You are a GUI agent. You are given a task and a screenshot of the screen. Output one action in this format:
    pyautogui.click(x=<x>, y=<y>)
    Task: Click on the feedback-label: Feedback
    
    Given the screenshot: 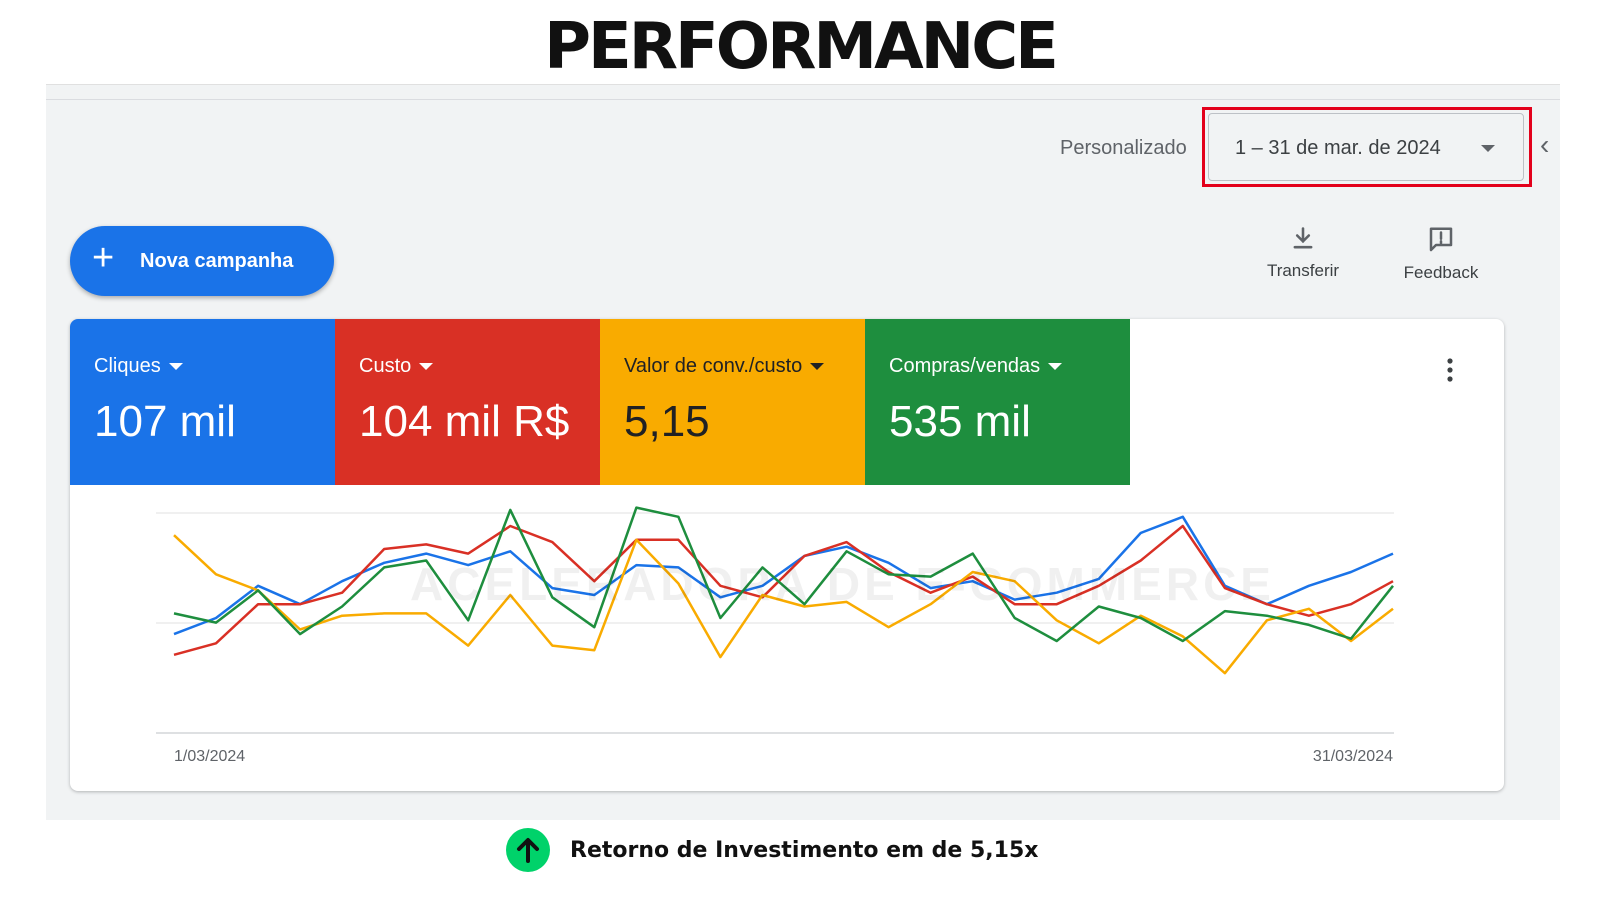 What is the action you would take?
    pyautogui.click(x=1441, y=272)
    